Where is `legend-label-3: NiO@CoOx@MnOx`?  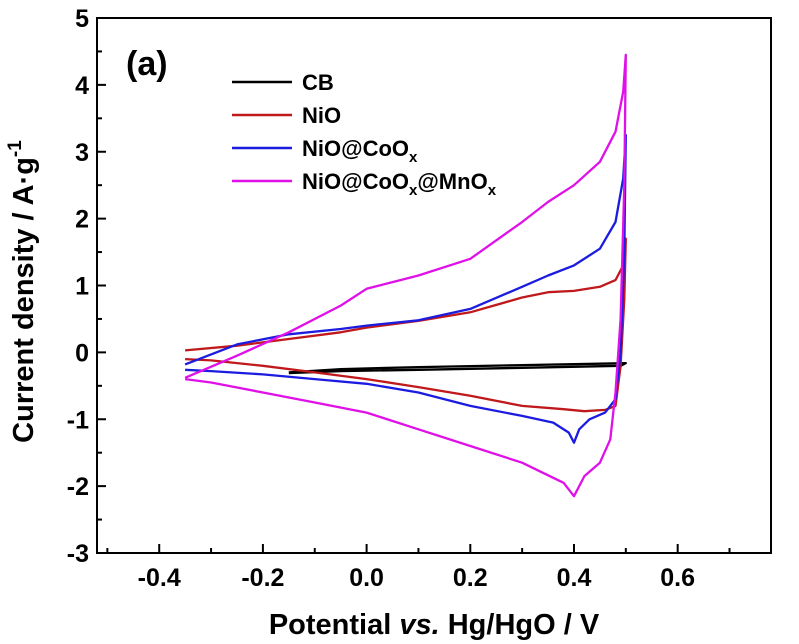 legend-label-3: NiO@CoOx@MnOx is located at coordinates (399, 184).